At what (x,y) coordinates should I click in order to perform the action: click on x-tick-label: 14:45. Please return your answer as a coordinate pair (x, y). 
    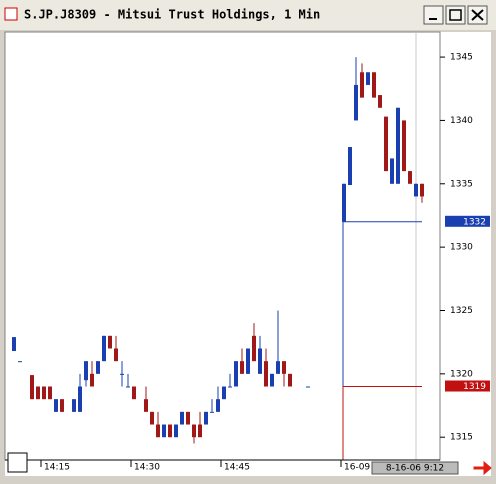
    Looking at the image, I should click on (237, 468).